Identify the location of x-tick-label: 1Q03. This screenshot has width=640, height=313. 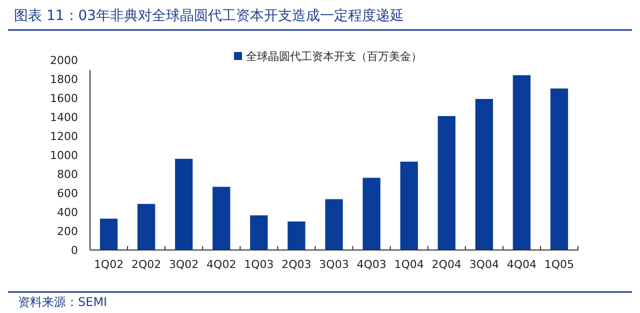
(259, 264).